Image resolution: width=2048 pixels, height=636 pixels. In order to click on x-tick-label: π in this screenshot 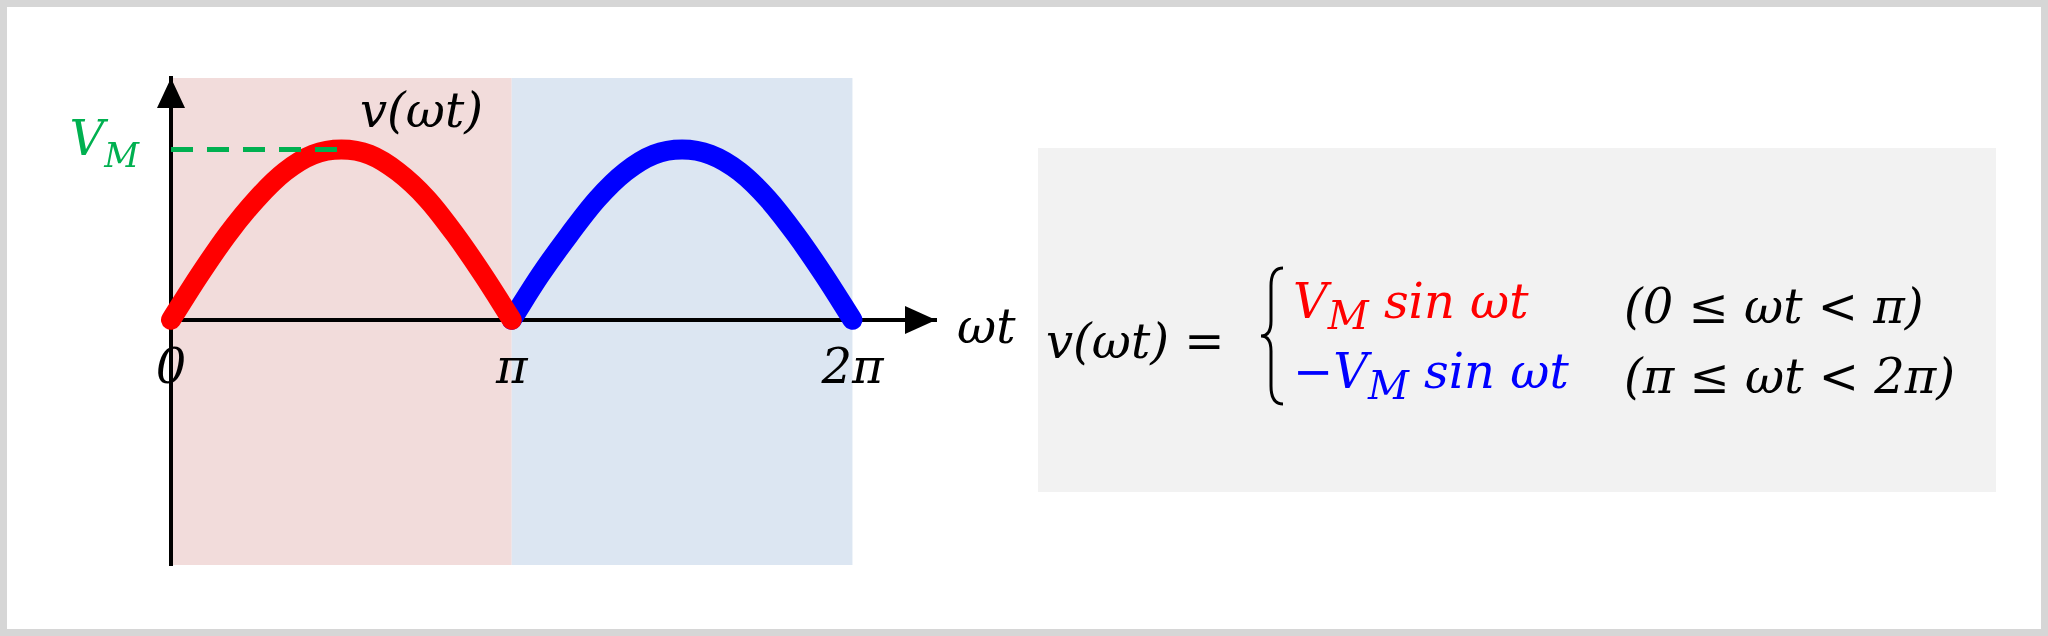, I will do `click(511, 366)`.